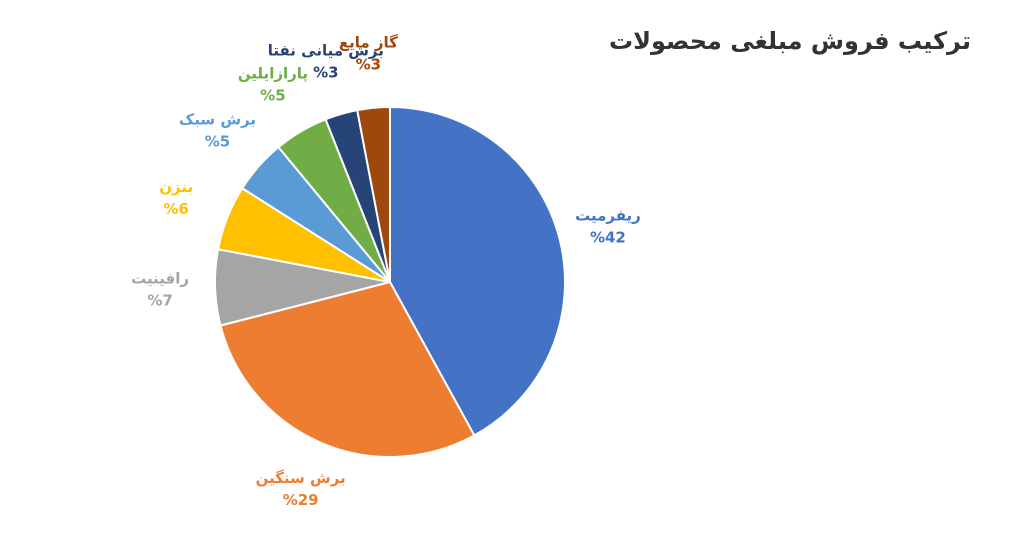  What do you see at coordinates (160, 279) in the screenshot?
I see `slice-label: رافینیت` at bounding box center [160, 279].